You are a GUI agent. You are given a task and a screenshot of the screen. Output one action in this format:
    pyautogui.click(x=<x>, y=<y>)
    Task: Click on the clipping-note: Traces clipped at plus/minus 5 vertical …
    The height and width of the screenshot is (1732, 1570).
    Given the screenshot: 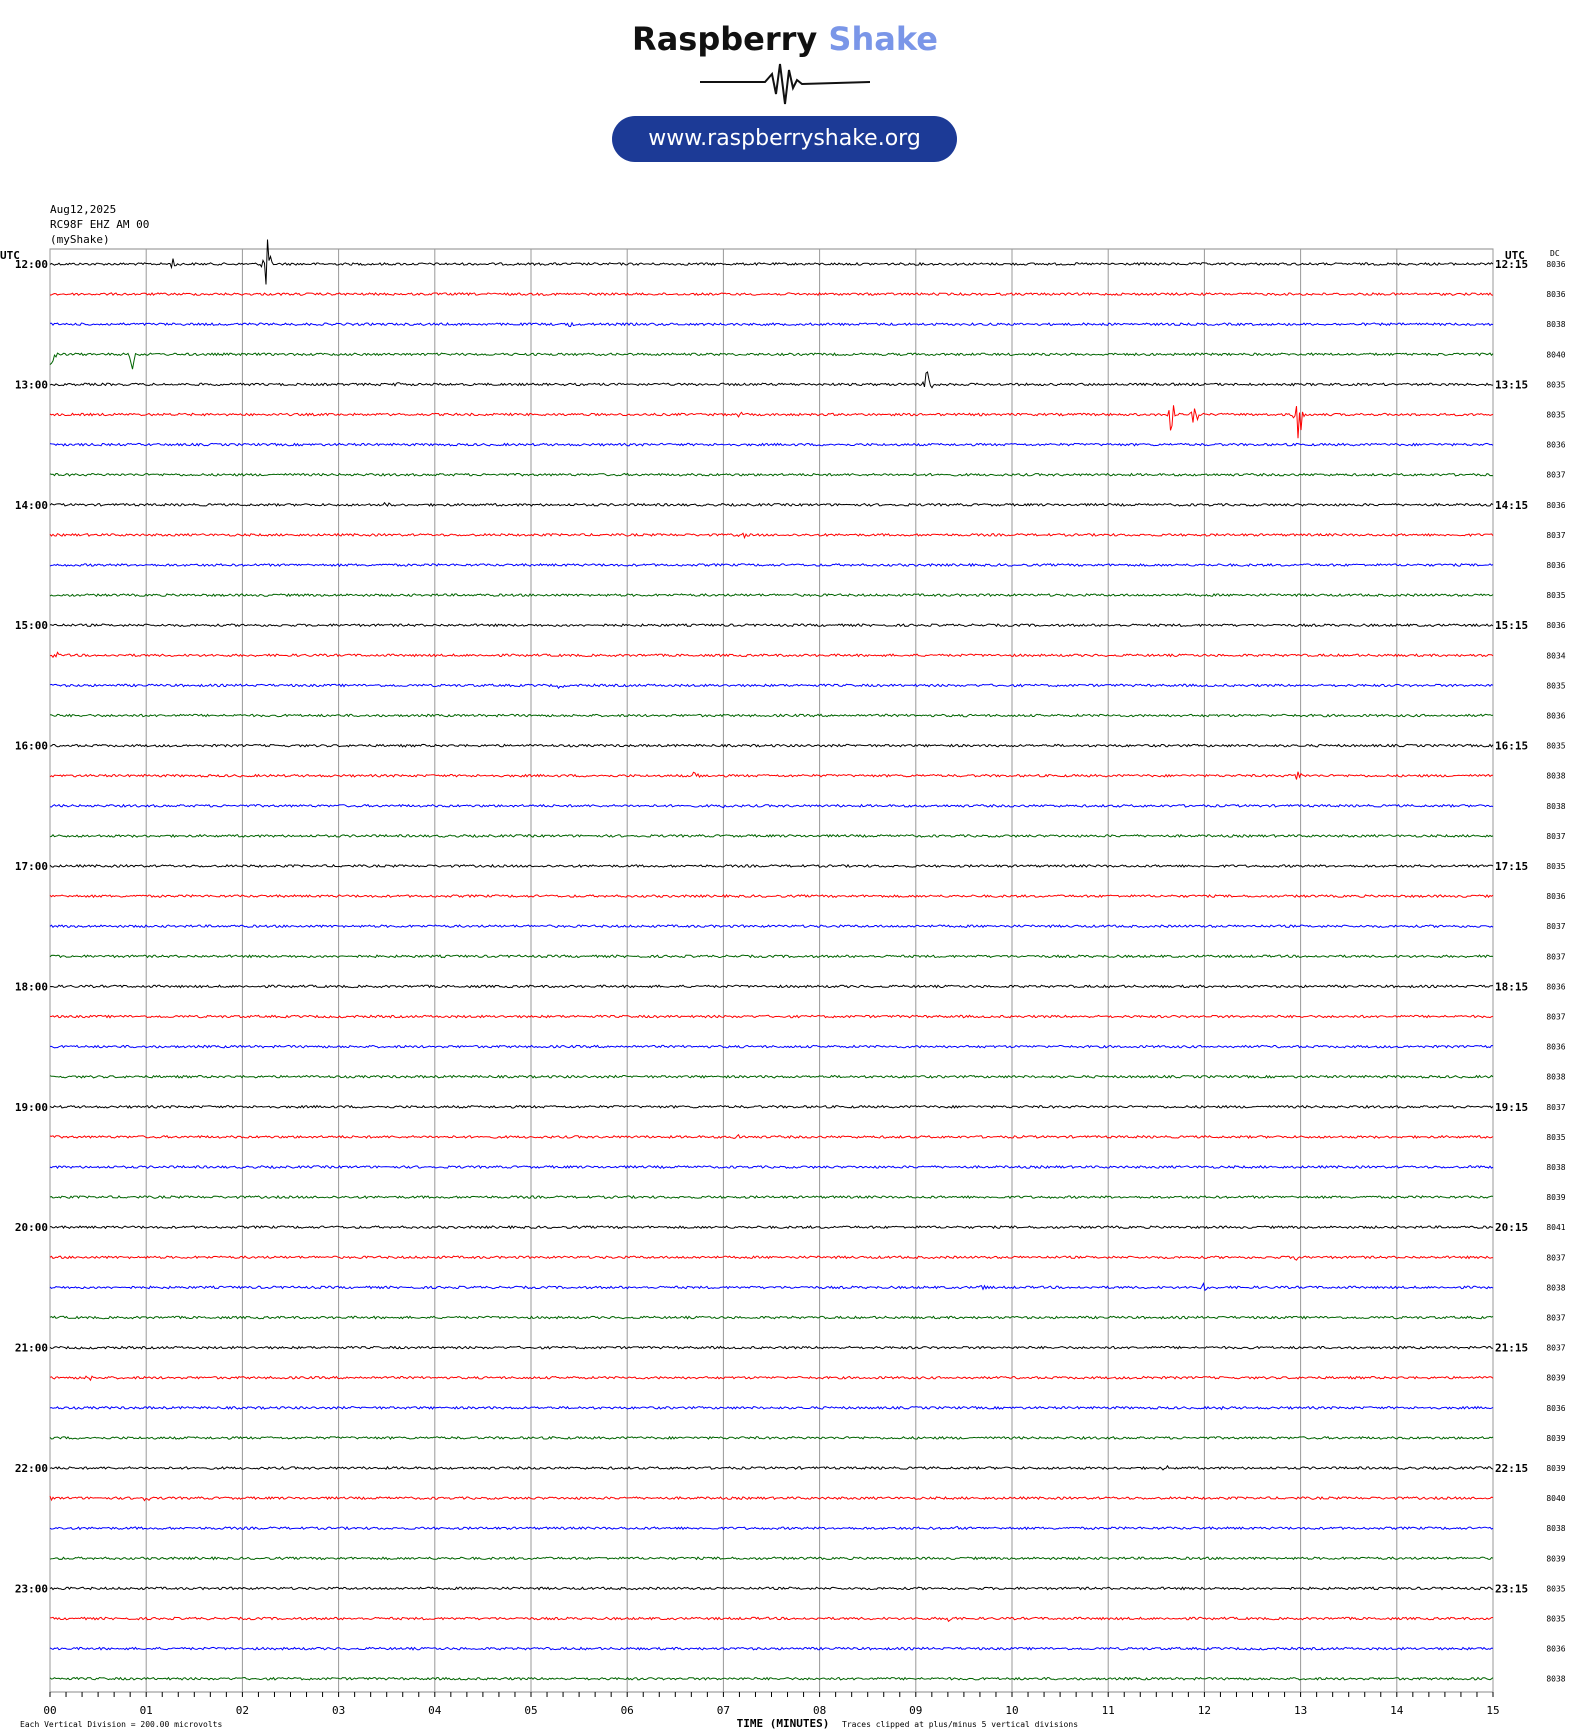 What is the action you would take?
    pyautogui.click(x=960, y=1724)
    